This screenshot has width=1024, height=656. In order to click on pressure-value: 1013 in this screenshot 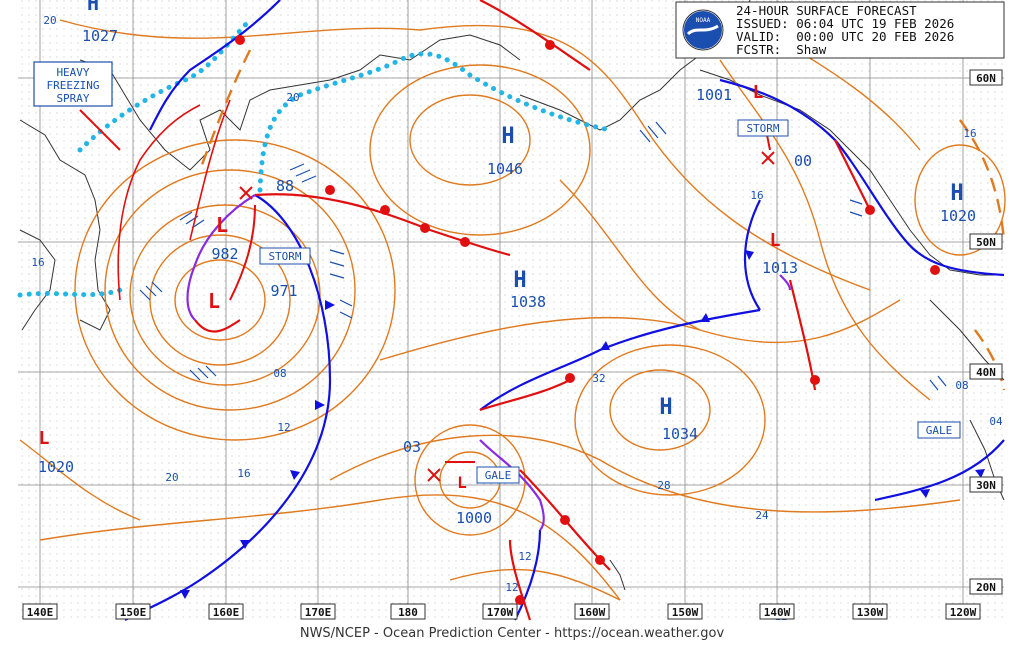, I will do `click(780, 268)`.